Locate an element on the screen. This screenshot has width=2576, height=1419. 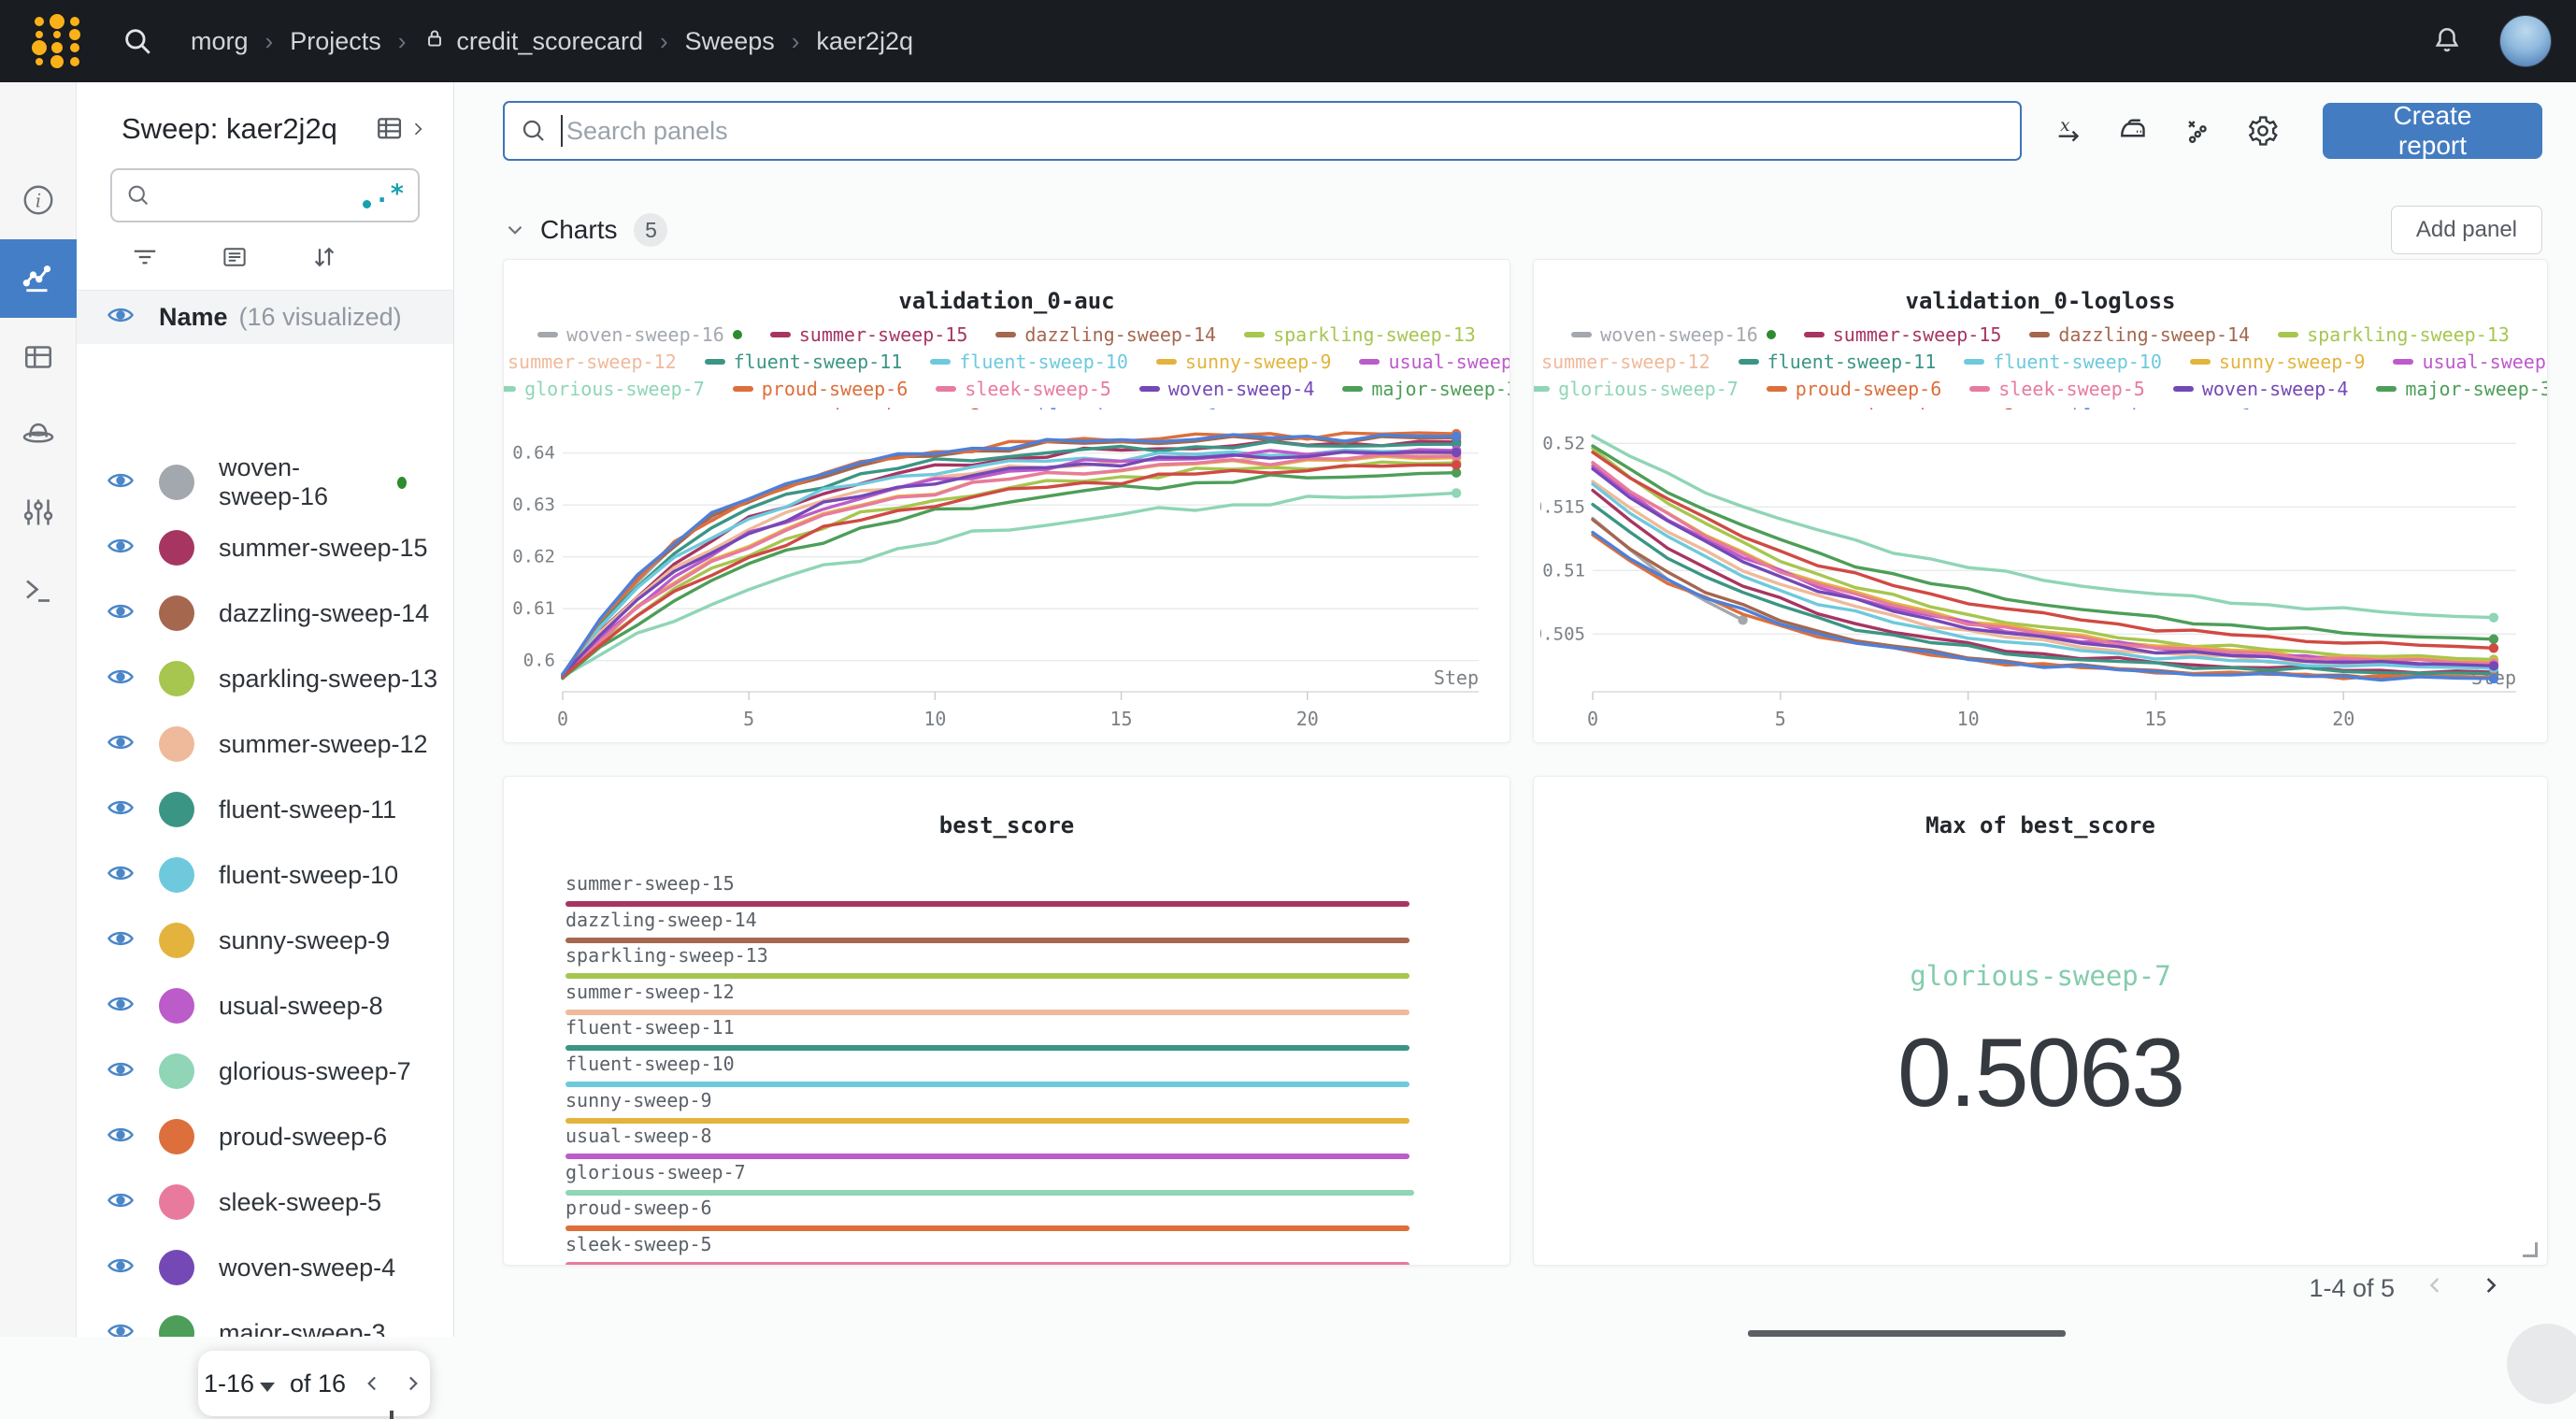
terminal-logs-icon is located at coordinates (38, 591).